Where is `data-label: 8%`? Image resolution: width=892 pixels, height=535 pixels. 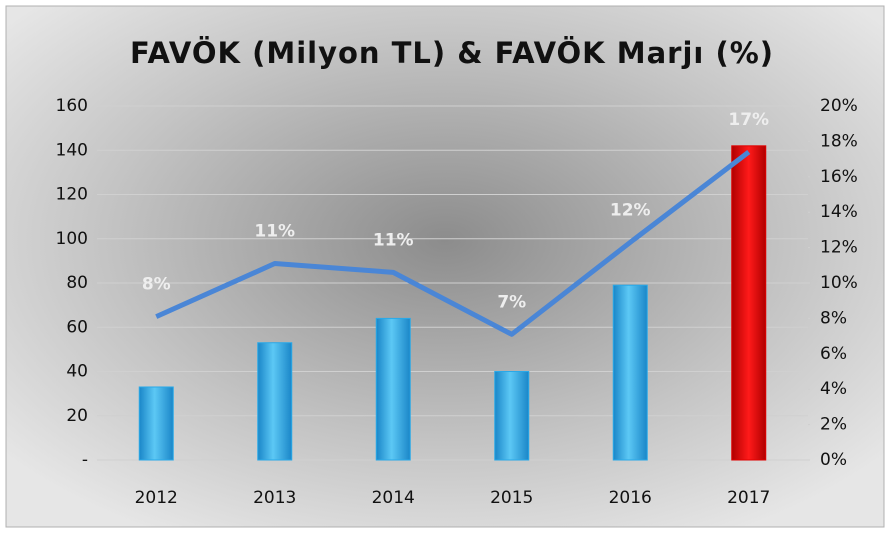
data-label: 8% is located at coordinates (156, 285).